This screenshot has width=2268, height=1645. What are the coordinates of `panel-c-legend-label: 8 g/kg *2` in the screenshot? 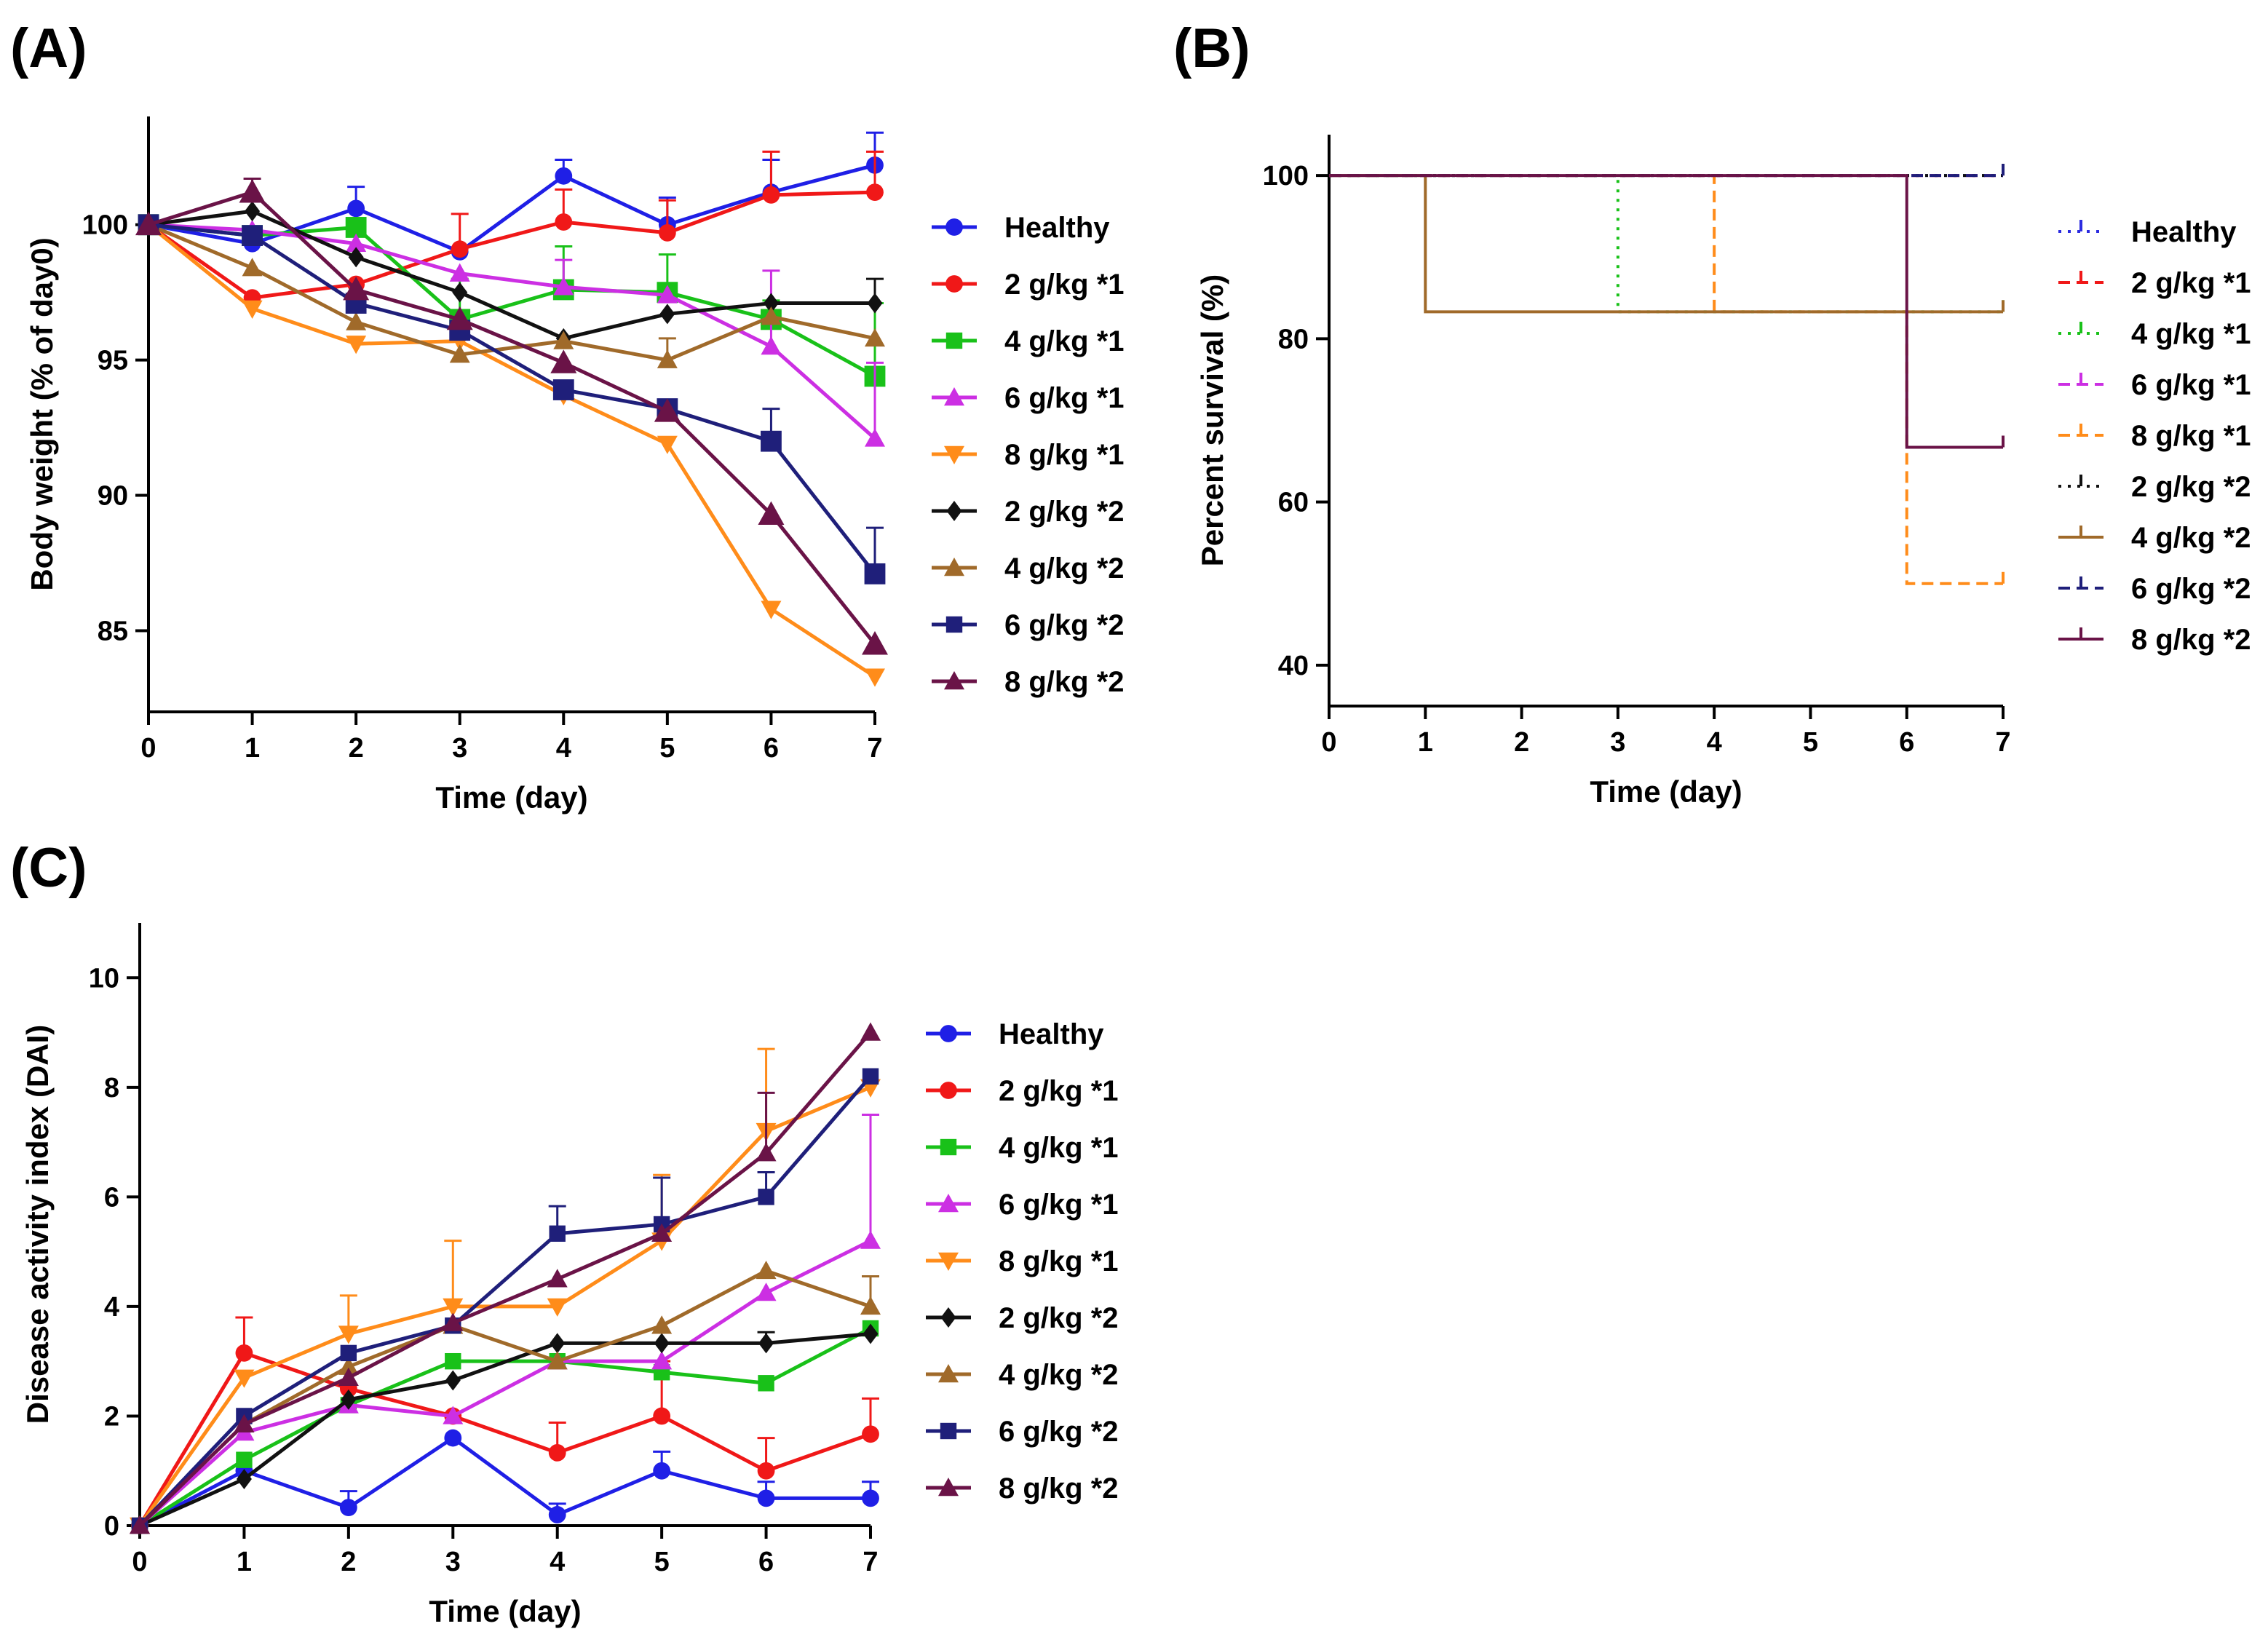 It's located at (1059, 1488).